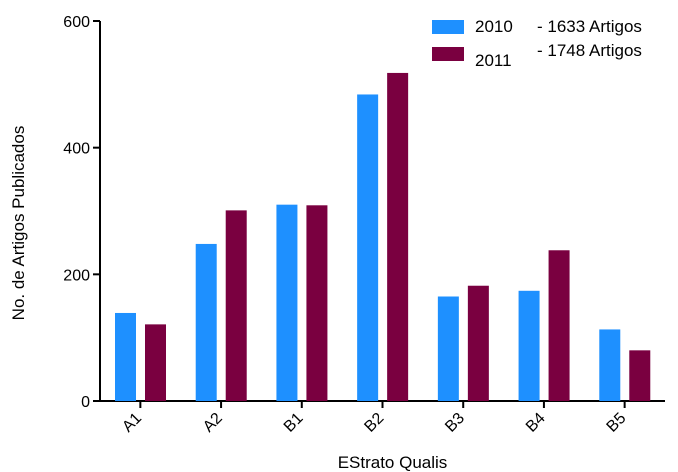 The width and height of the screenshot is (678, 472). What do you see at coordinates (493, 60) in the screenshot?
I see `legend-label-2011: 2011` at bounding box center [493, 60].